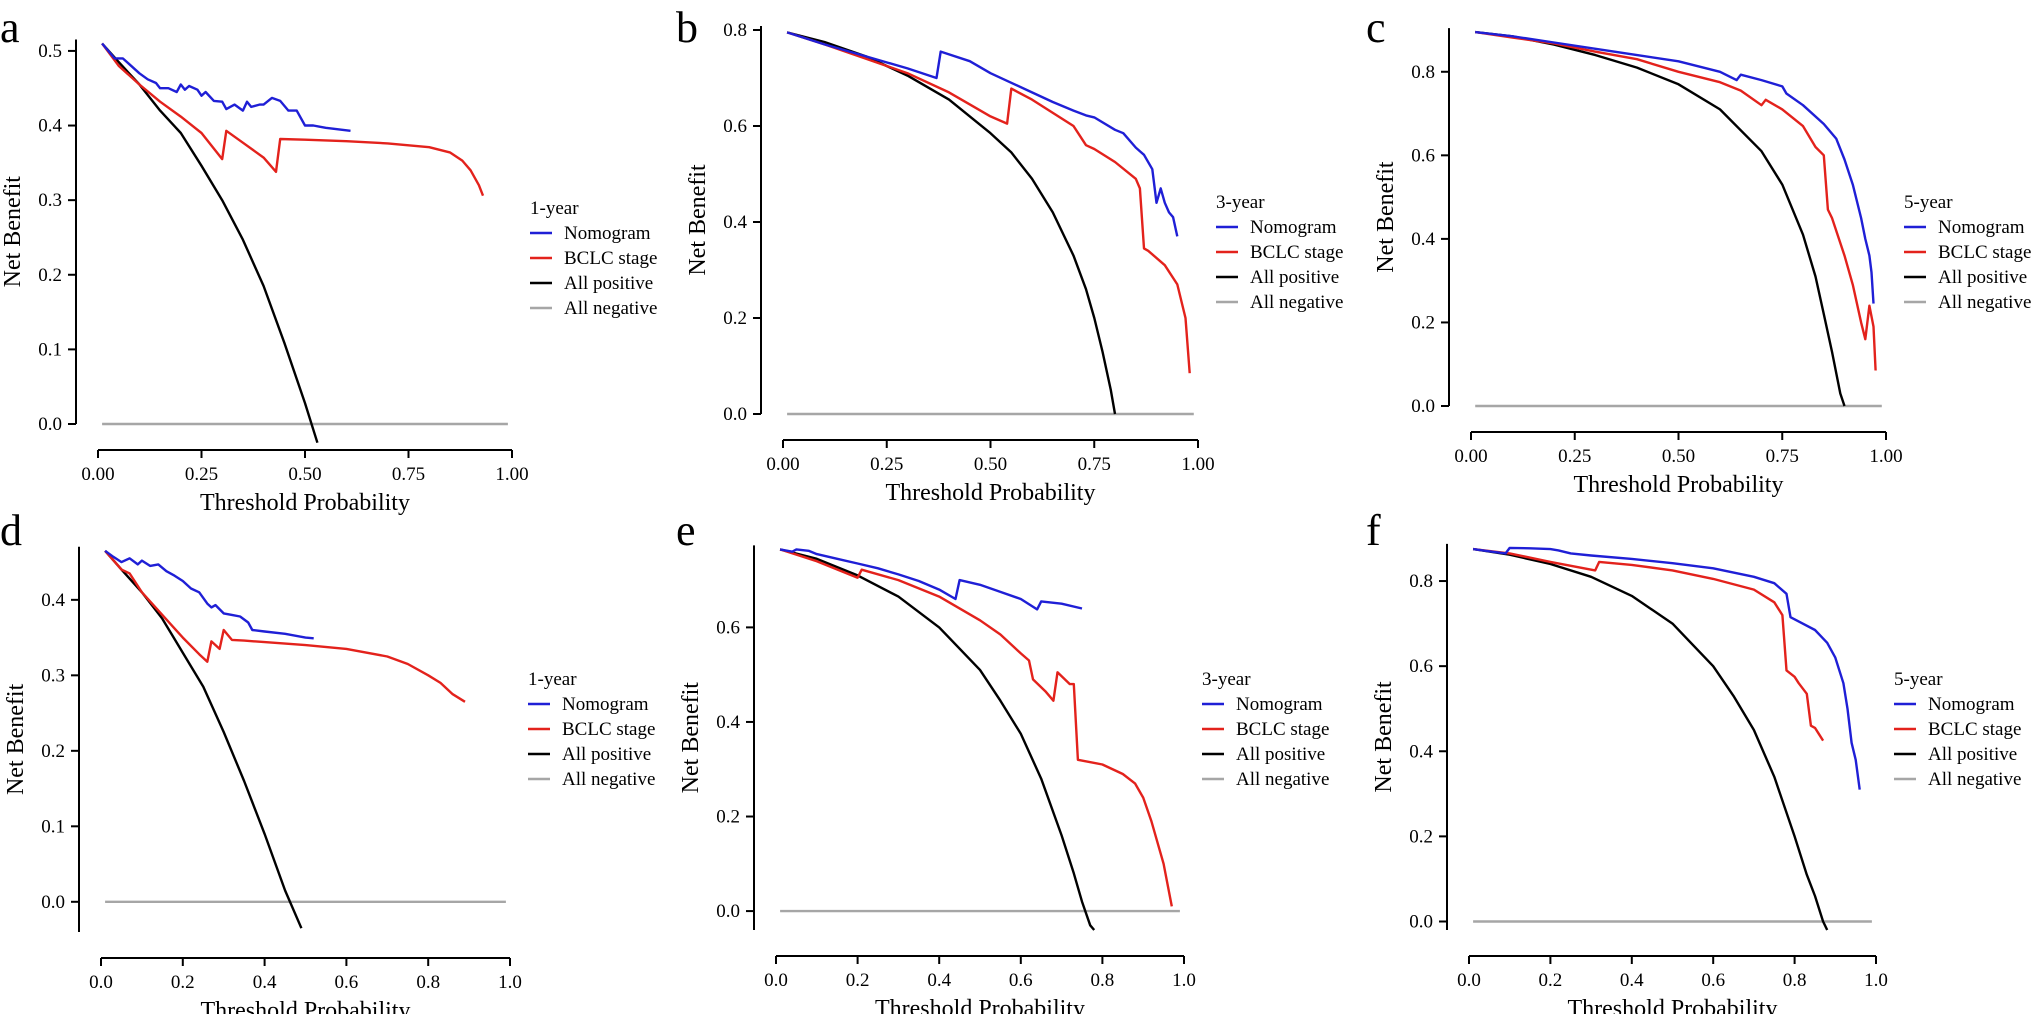 Image resolution: width=2032 pixels, height=1014 pixels. What do you see at coordinates (11, 530) in the screenshot?
I see `panel-letter-d: d` at bounding box center [11, 530].